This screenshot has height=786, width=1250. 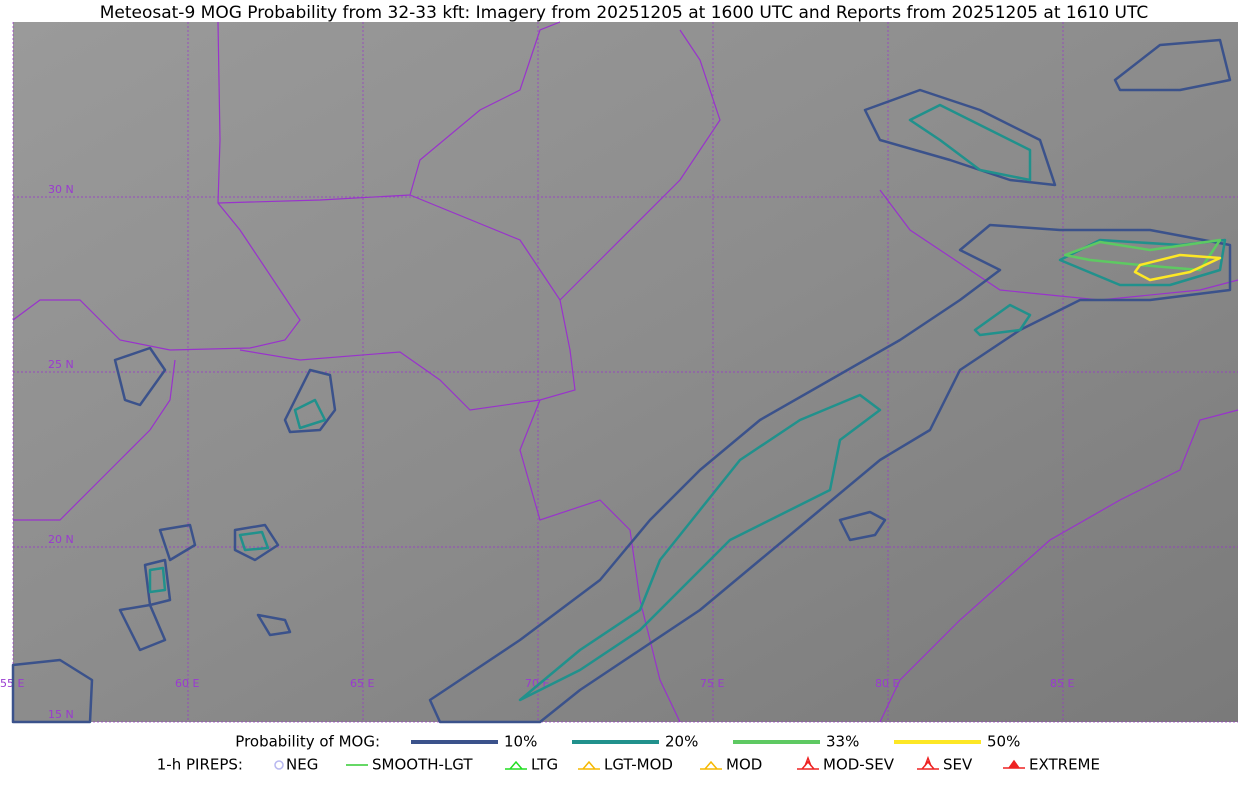 What do you see at coordinates (859, 765) in the screenshot?
I see `pirep-label: MOD-SEV` at bounding box center [859, 765].